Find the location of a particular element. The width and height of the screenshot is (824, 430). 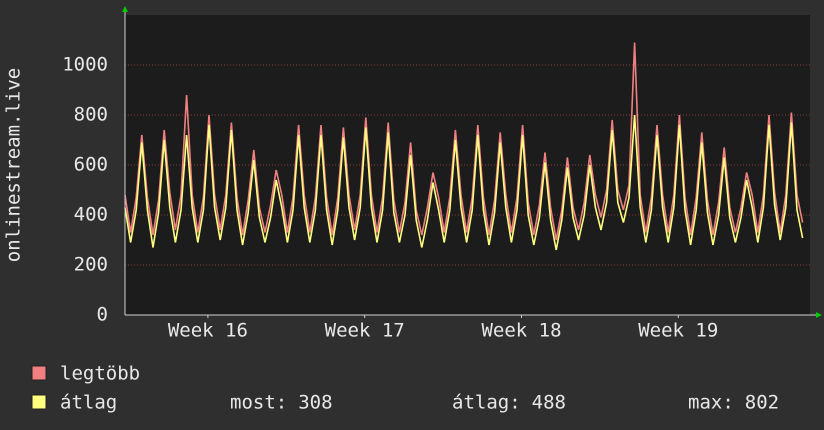

x-tick-label: Week 19 is located at coordinates (678, 331).